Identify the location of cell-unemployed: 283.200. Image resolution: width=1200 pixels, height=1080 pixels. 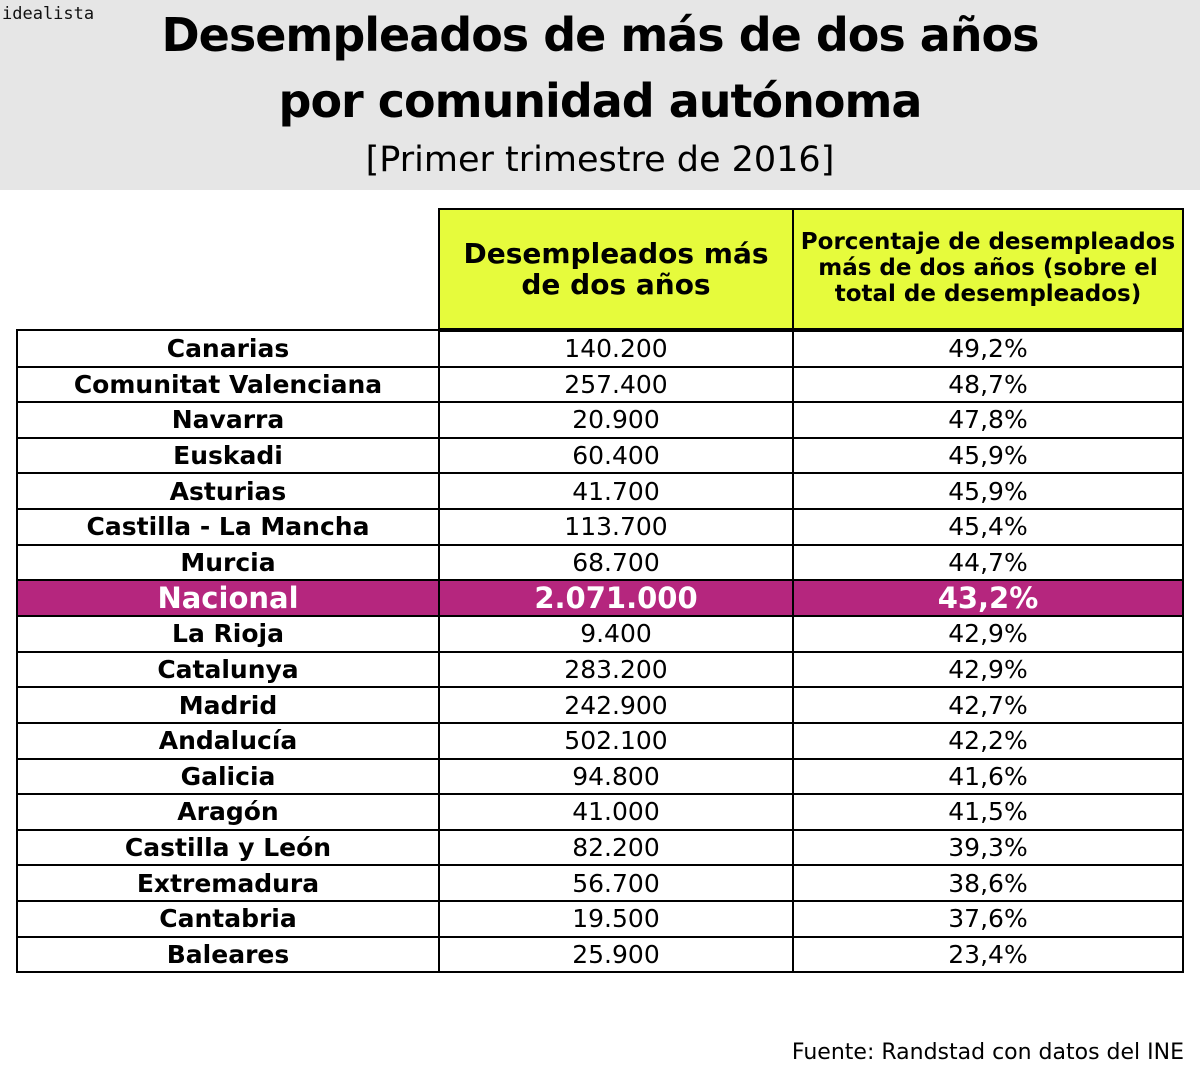
(616, 669).